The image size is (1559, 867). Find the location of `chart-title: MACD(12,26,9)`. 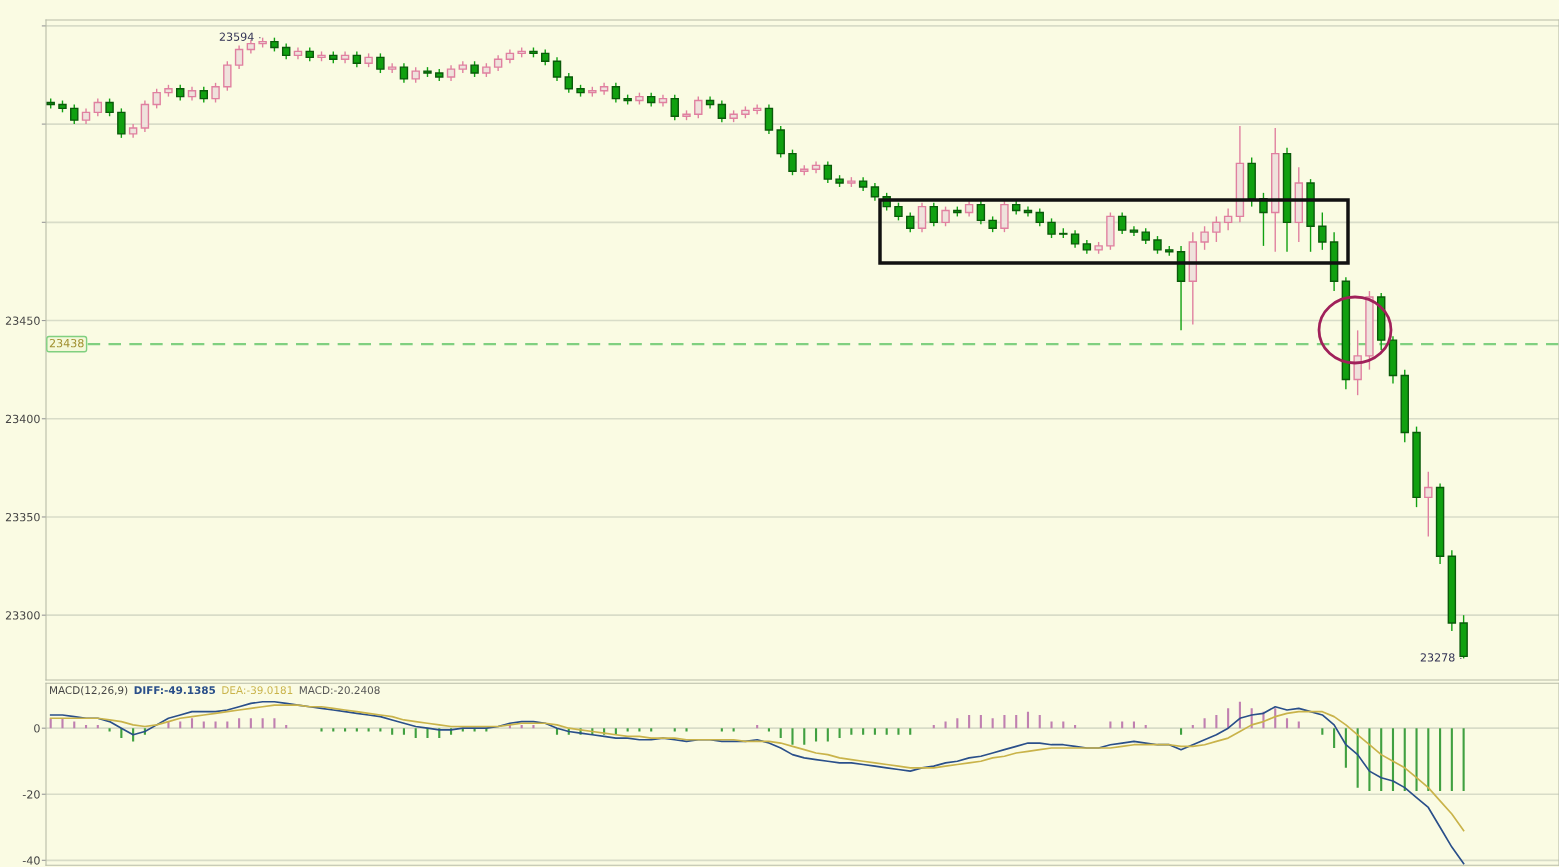

chart-title: MACD(12,26,9) is located at coordinates (89, 691).